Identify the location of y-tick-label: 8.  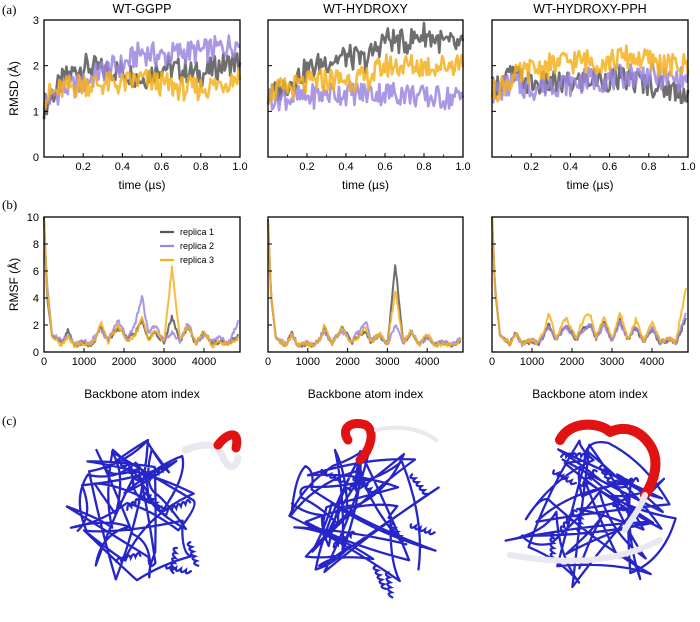
(36, 245).